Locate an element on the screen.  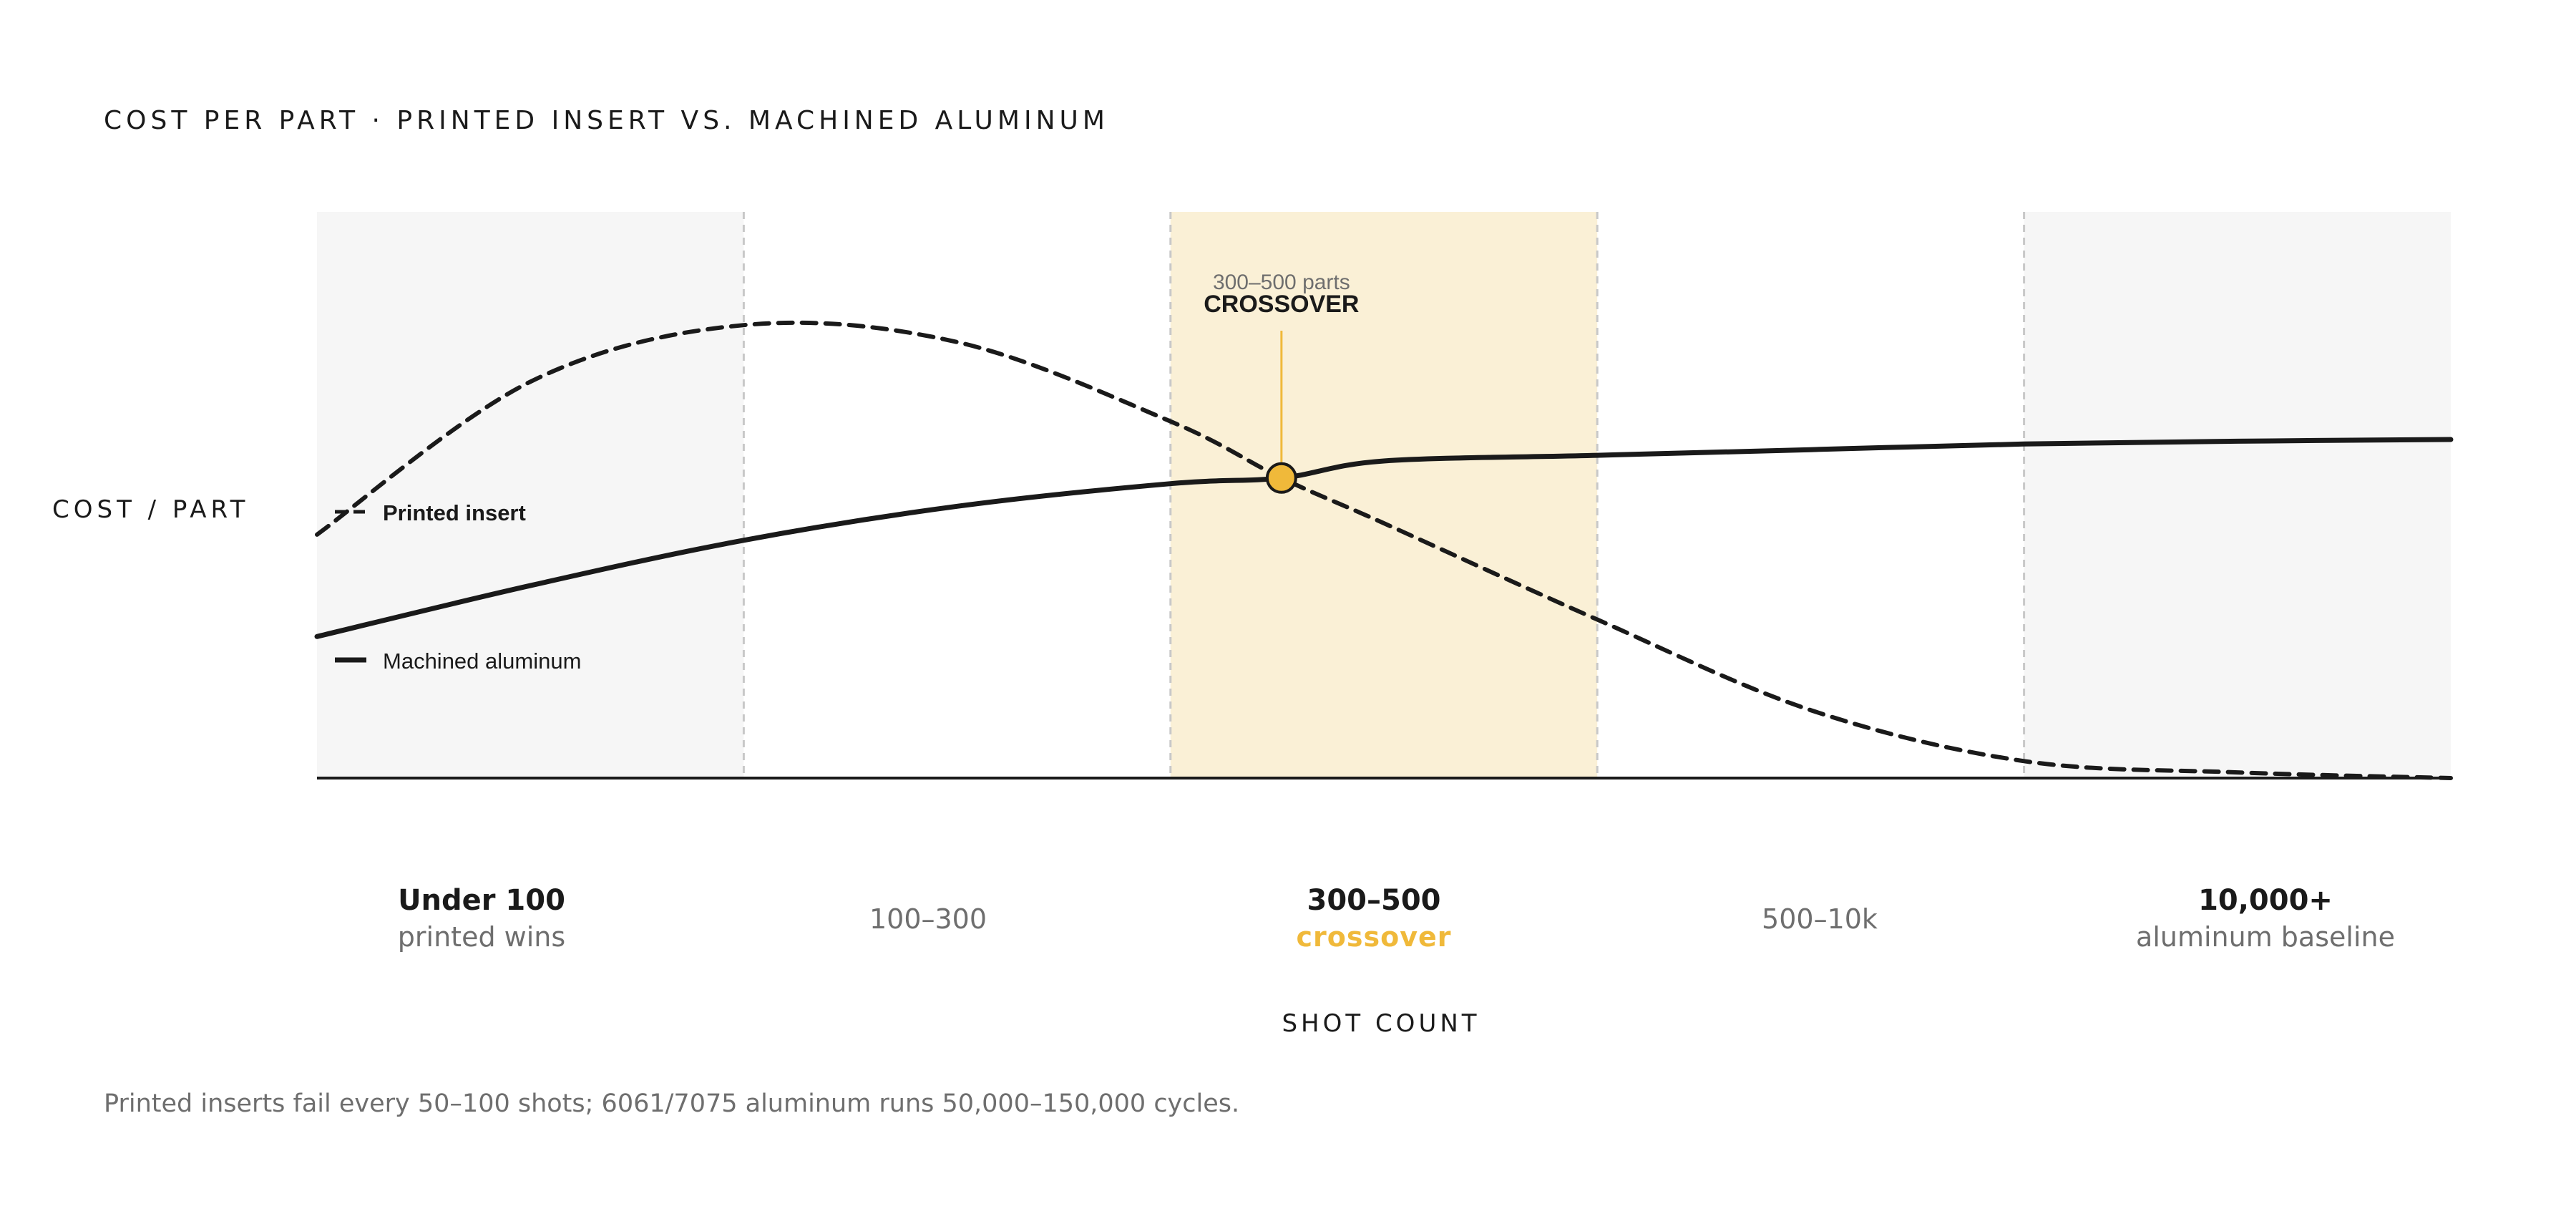
category-label: 10,000+ is located at coordinates (2265, 900).